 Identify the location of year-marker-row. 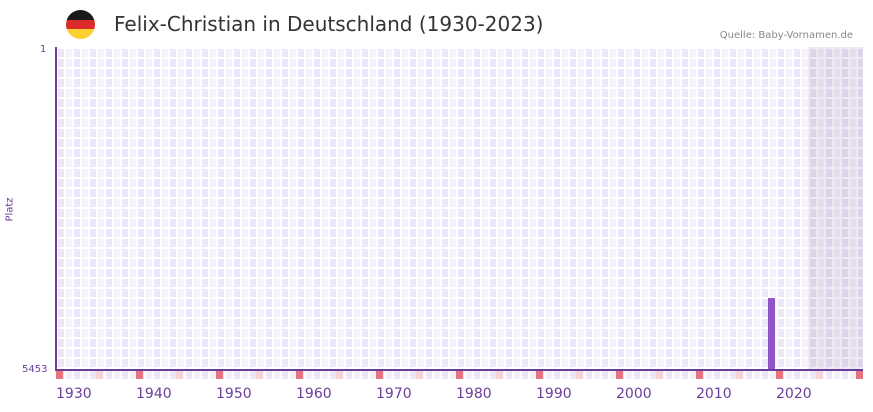
(459, 375).